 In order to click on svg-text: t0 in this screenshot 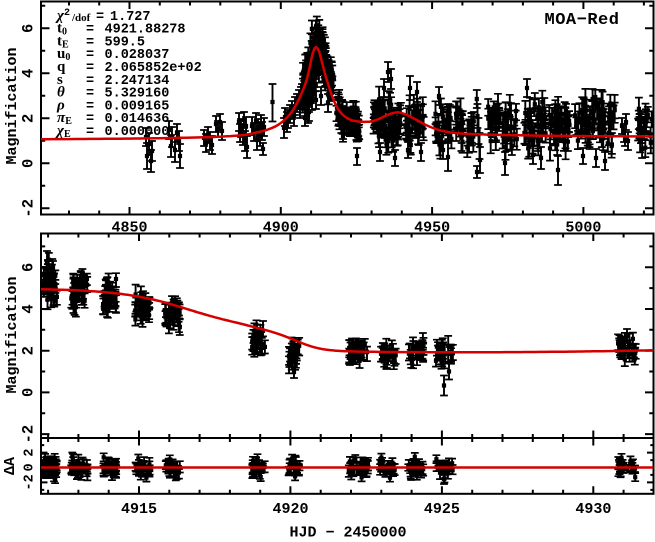, I will do `click(62, 29)`.